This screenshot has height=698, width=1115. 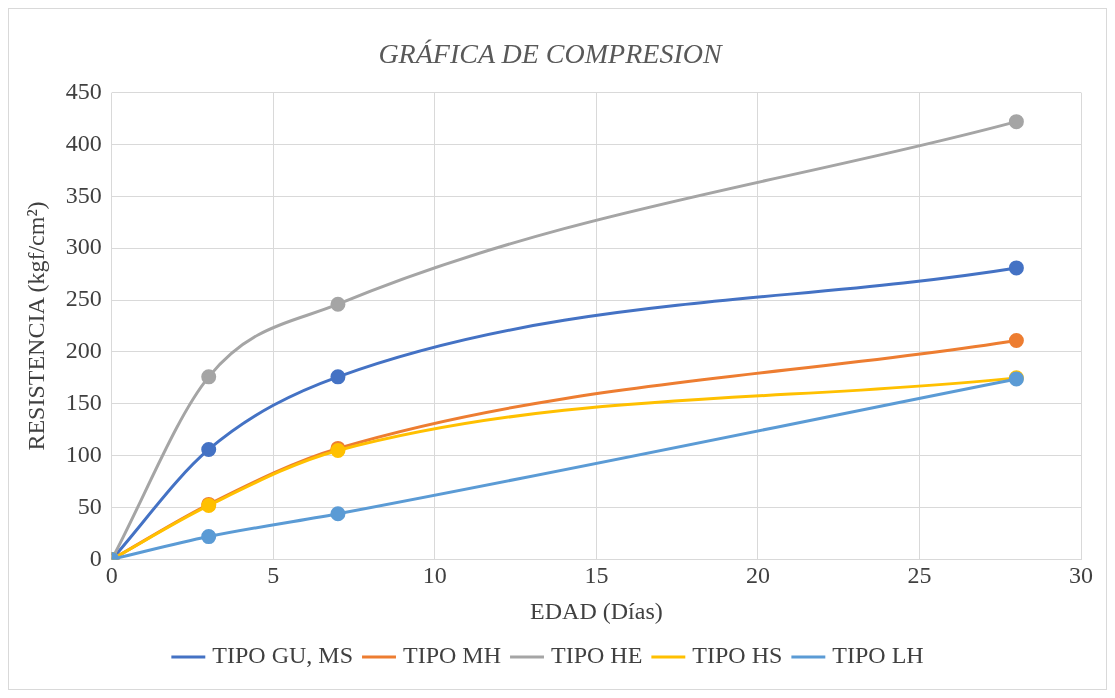 I want to click on x-tick-label: 25, so click(x=919, y=575).